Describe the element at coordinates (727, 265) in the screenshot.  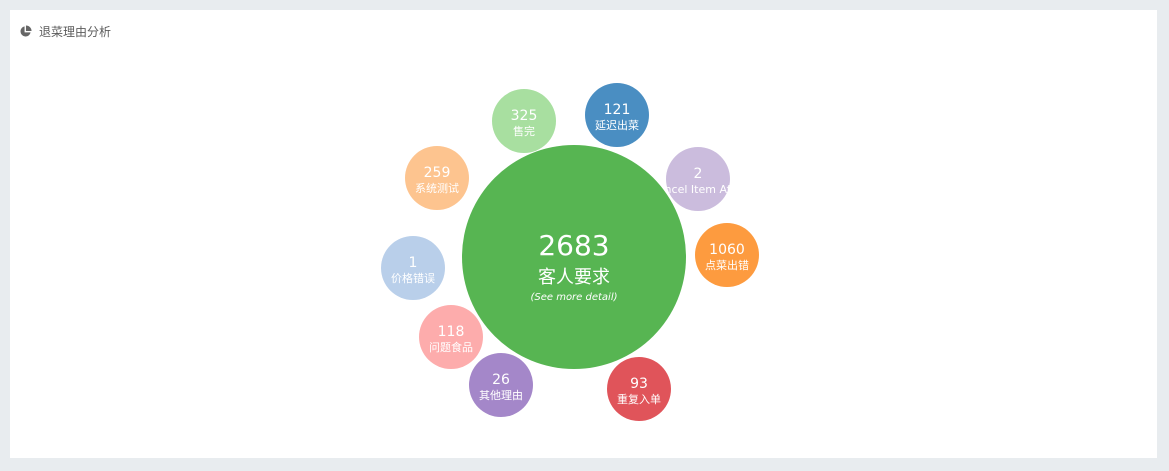
I see `bubble-label: 点菜出错` at that location.